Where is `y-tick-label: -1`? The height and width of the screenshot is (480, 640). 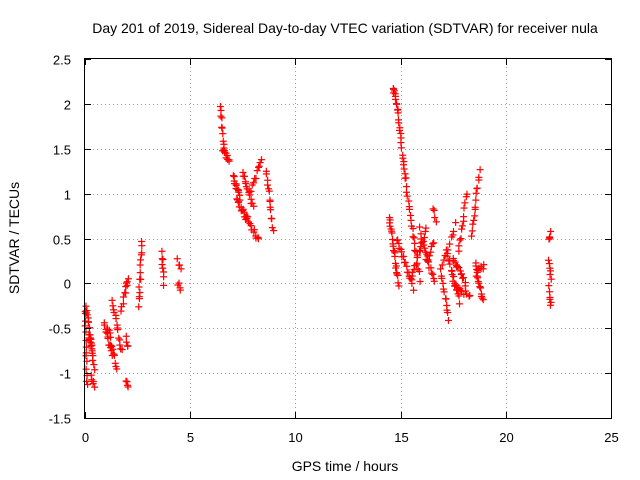 y-tick-label: -1 is located at coordinates (65, 374).